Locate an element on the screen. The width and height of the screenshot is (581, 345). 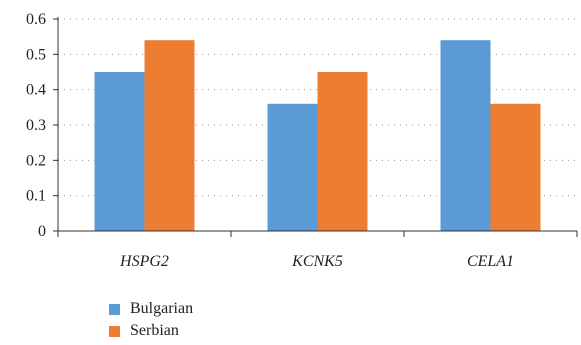
bar-serbian-cela1 is located at coordinates (515, 167).